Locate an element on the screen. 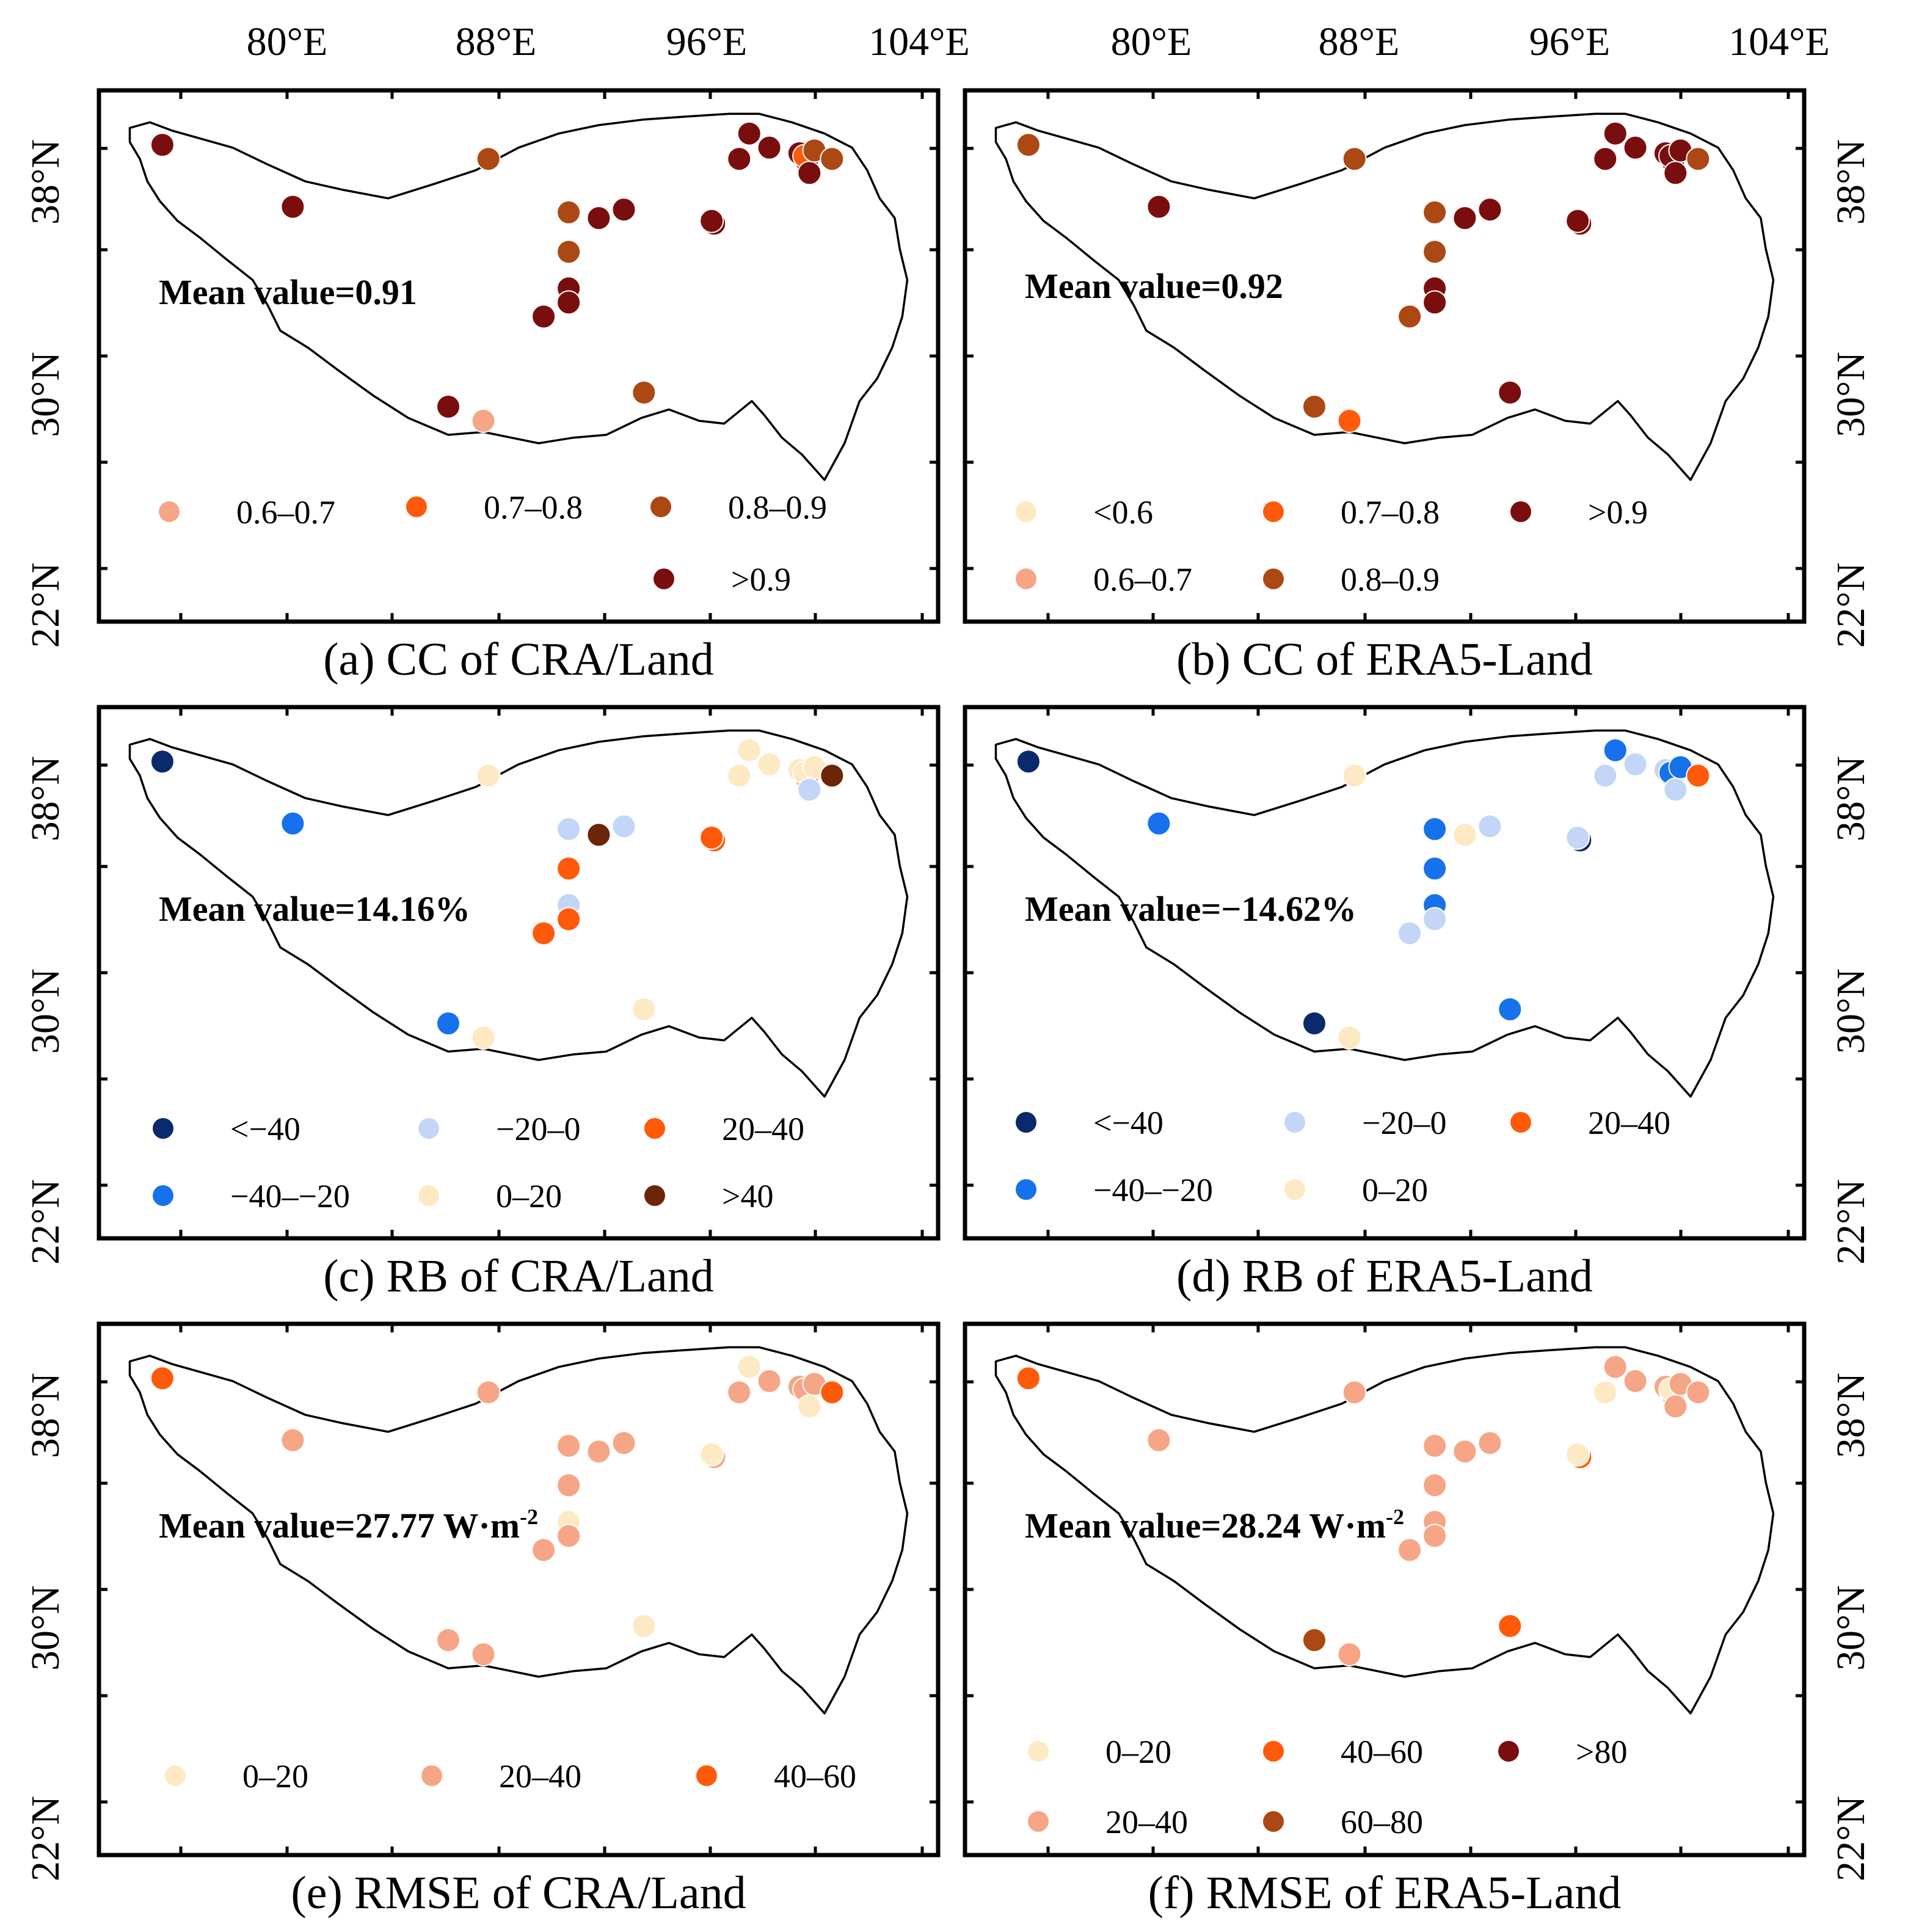 This screenshot has width=1919, height=1932. legend-label: <−40 is located at coordinates (265, 1129).